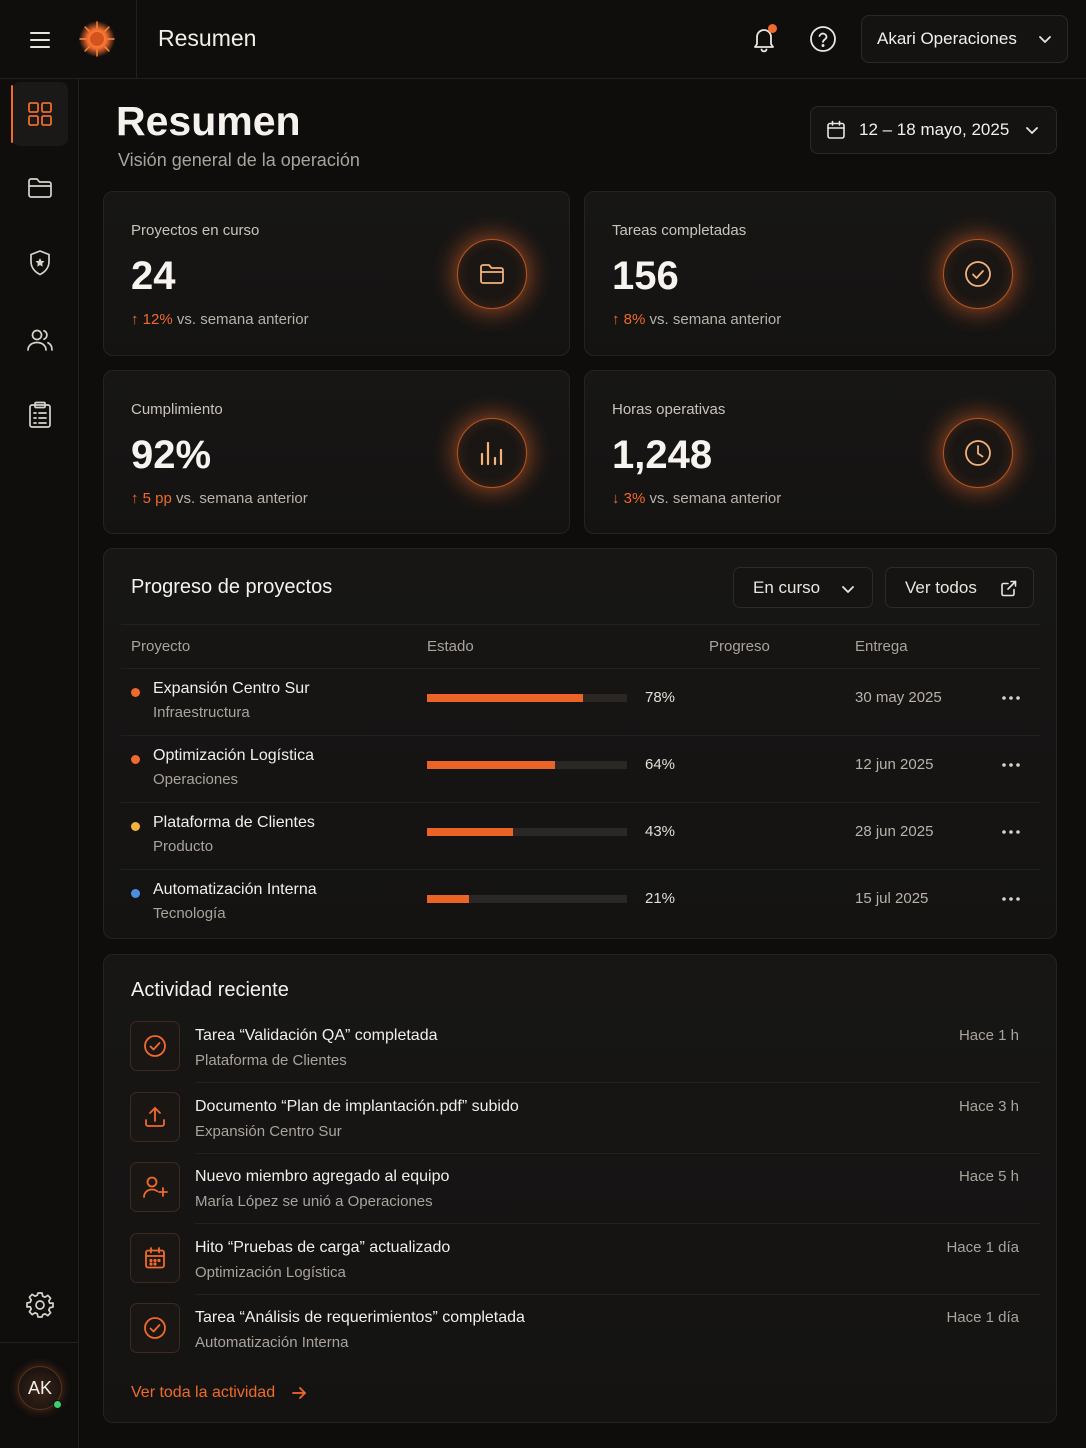 This screenshot has height=1448, width=1086. Describe the element at coordinates (660, 831) in the screenshot. I see `progress-percent: 43%` at that location.